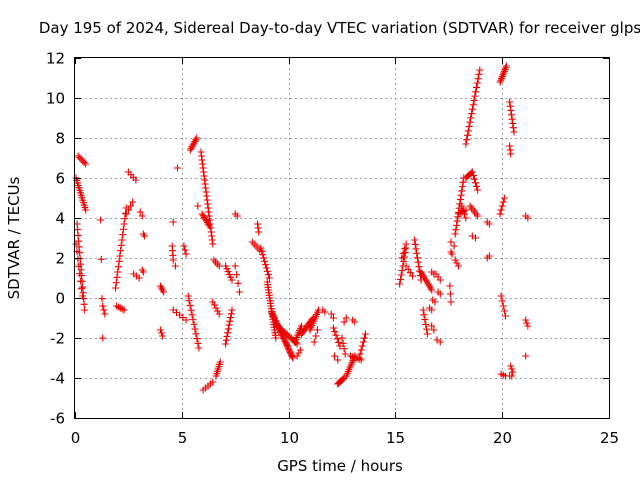 The height and width of the screenshot is (480, 640). I want to click on x-tick-label: 20, so click(502, 438).